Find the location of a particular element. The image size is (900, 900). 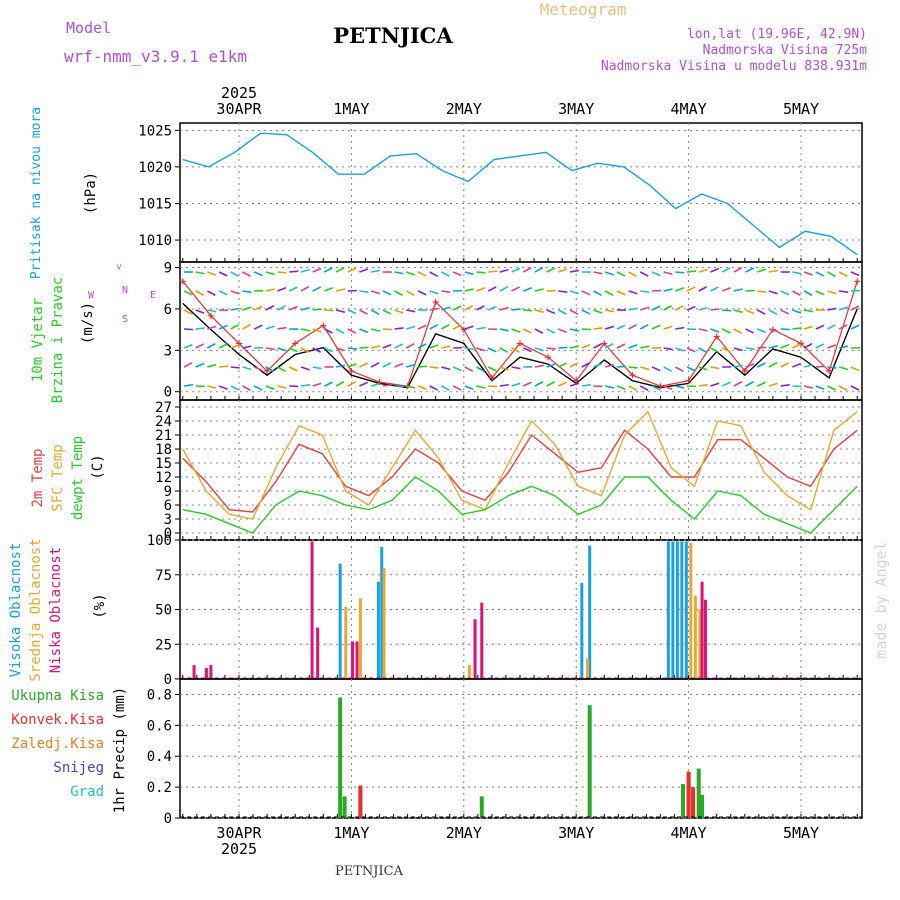

ylabel-wind-unit: (m/s) is located at coordinates (88, 323).